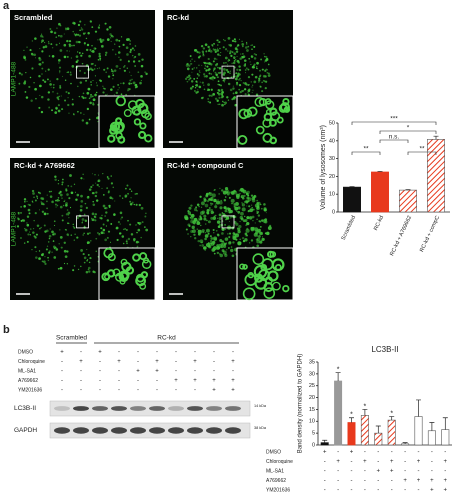  I want to click on blot-band, so click(119, 430).